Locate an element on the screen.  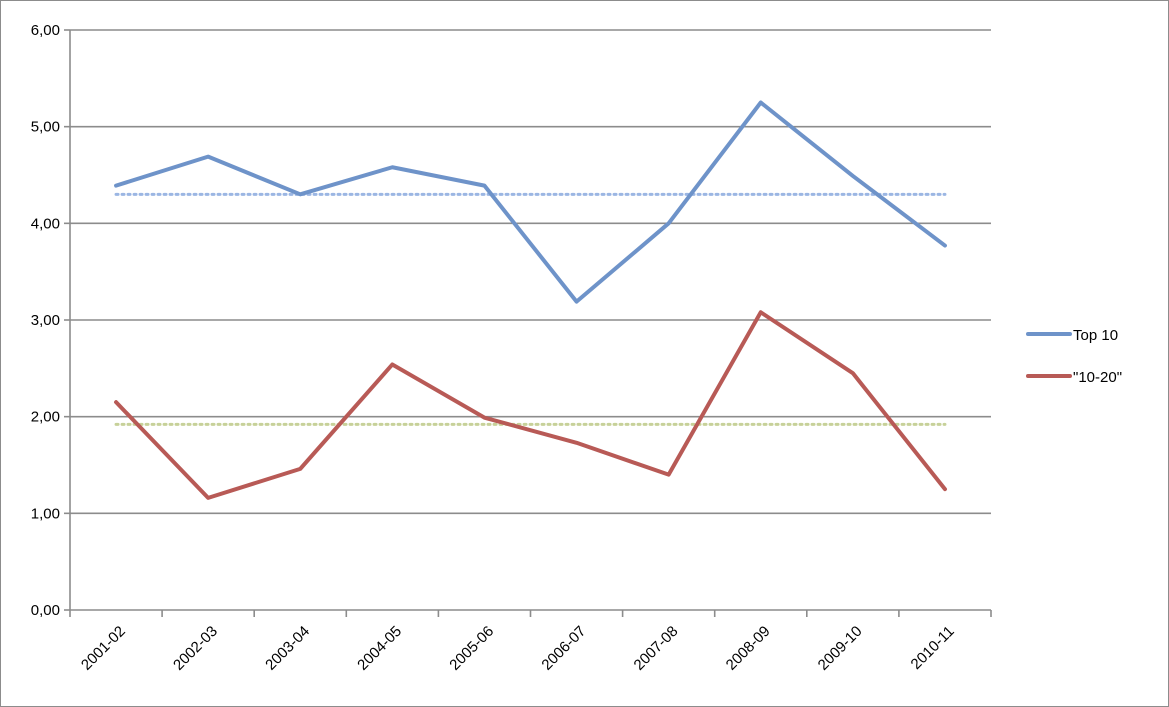
y-tick-label: 1,00 is located at coordinates (45, 513).